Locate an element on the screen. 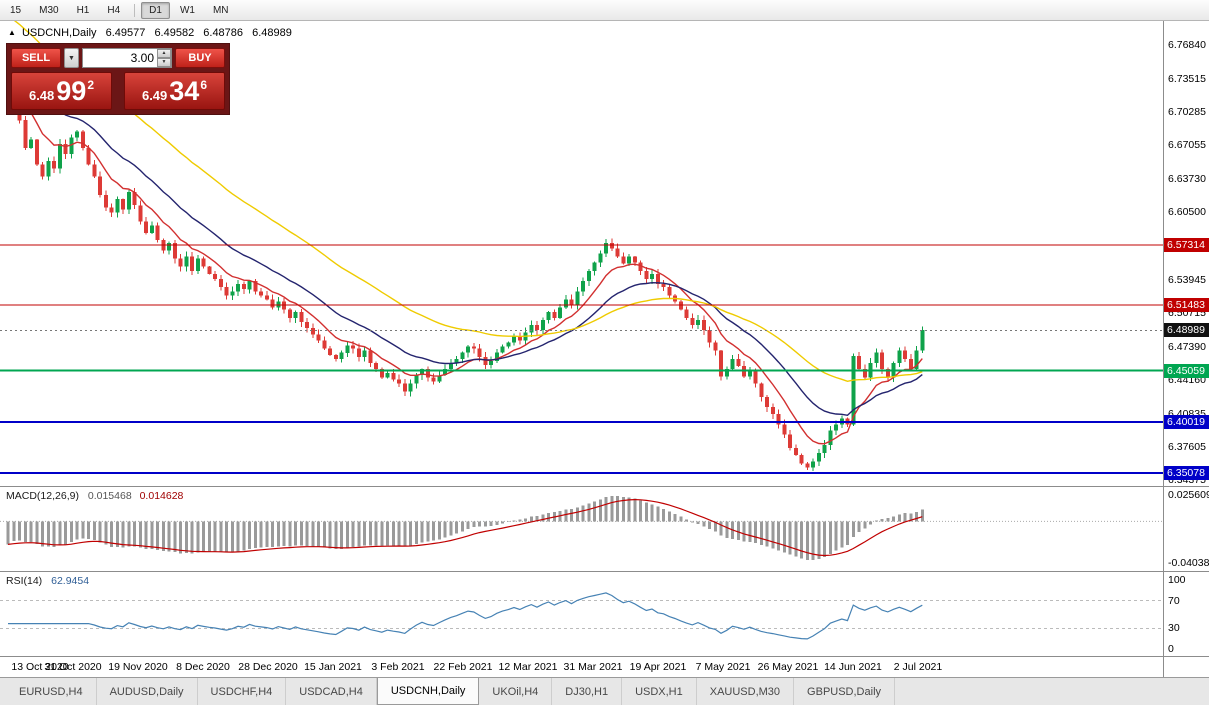 This screenshot has height=705, width=1209. macd-indicator-pane: MACD(12,26,9) 0.015468 0.014628 is located at coordinates (581, 529).